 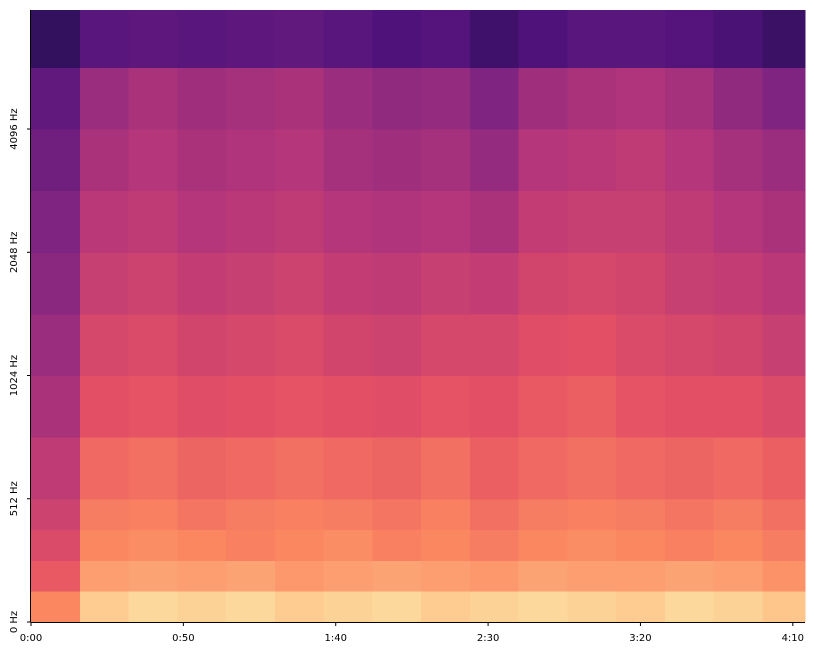 I want to click on x-tick-label: 4:10, so click(x=793, y=638).